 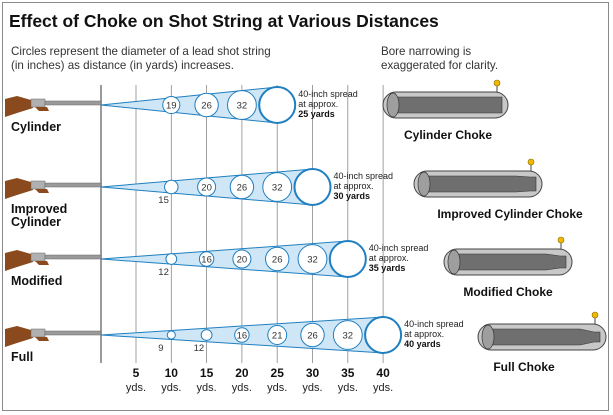 What do you see at coordinates (510, 214) in the screenshot?
I see `choke-label: Improved Cylinder Choke` at bounding box center [510, 214].